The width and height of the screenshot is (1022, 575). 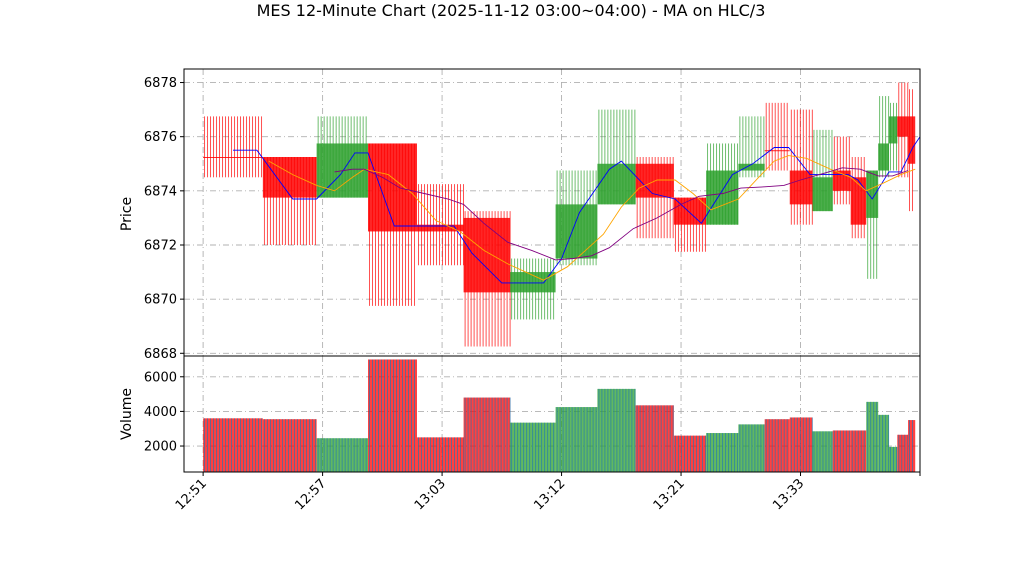 What do you see at coordinates (160, 300) in the screenshot?
I see `price-tick-label: 6870` at bounding box center [160, 300].